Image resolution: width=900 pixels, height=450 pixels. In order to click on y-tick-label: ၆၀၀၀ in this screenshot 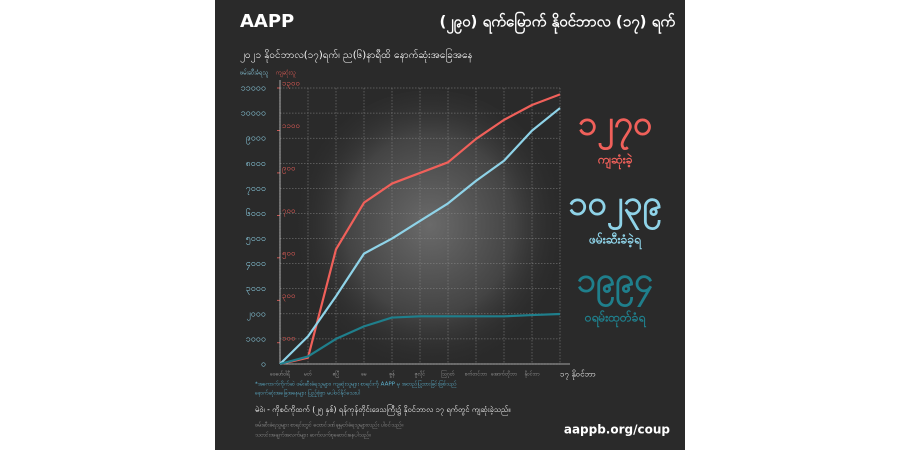, I will do `click(256, 213)`.